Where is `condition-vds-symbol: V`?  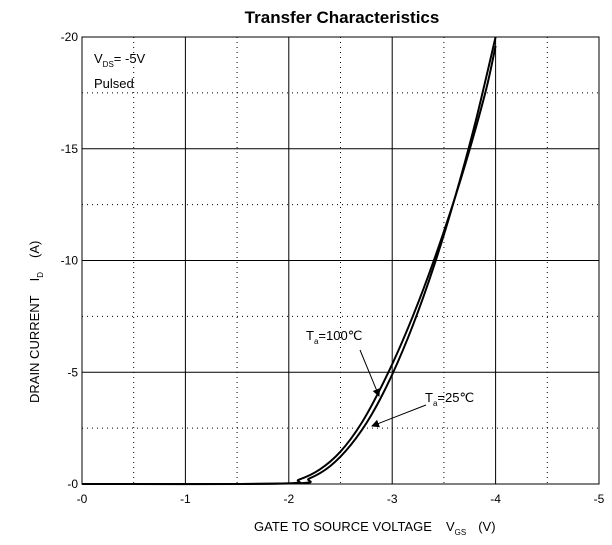 condition-vds-symbol: V is located at coordinates (98, 58).